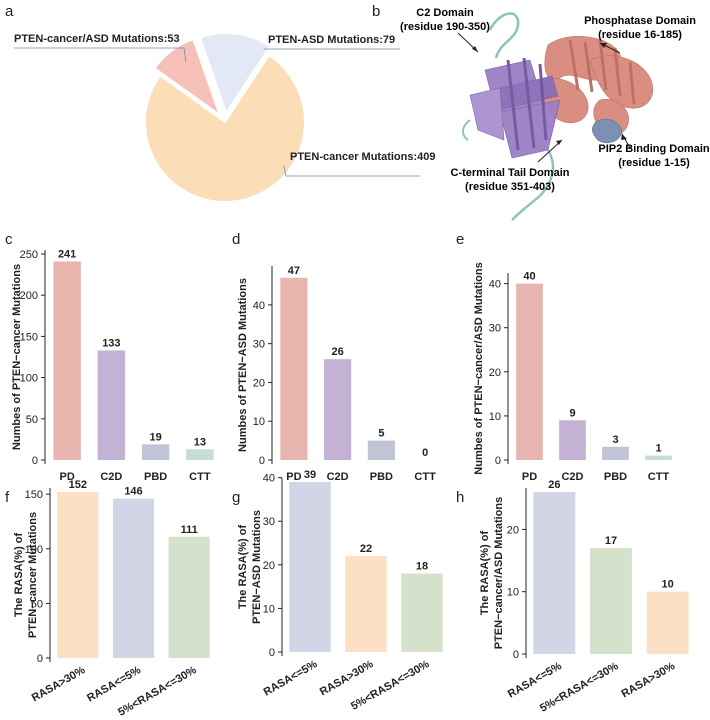 The image size is (710, 720). I want to click on panel-label-b: b, so click(376, 11).